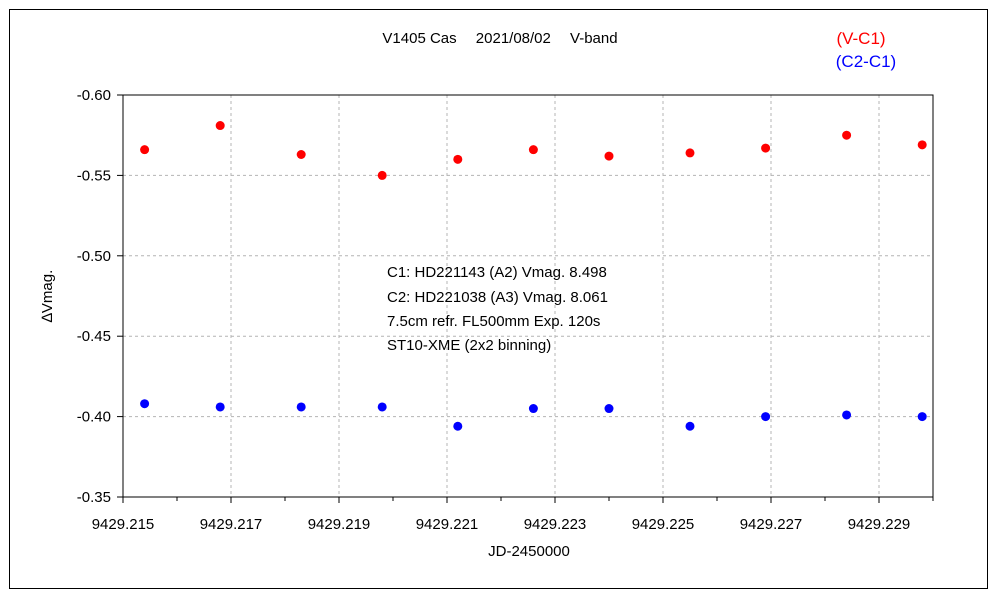 This screenshot has width=1000, height=600. What do you see at coordinates (499, 38) in the screenshot?
I see `chart-title: V1405 Cas 2021/08/02 V-band` at bounding box center [499, 38].